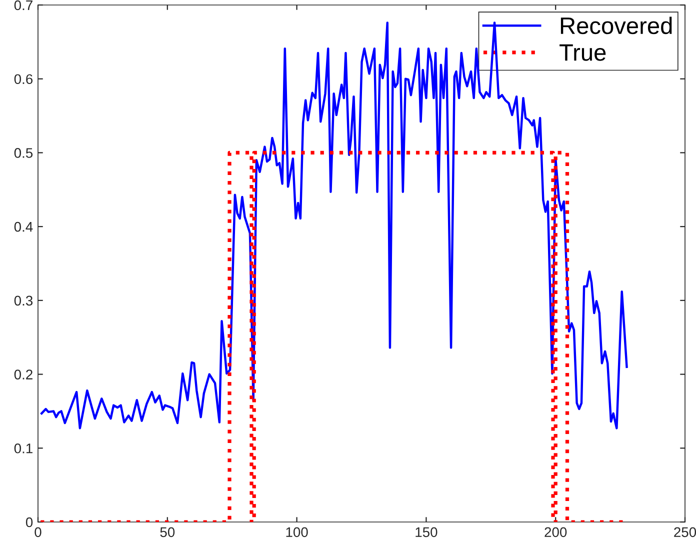 The image size is (696, 550). What do you see at coordinates (29, 522) in the screenshot?
I see `y-tick-label: 0` at bounding box center [29, 522].